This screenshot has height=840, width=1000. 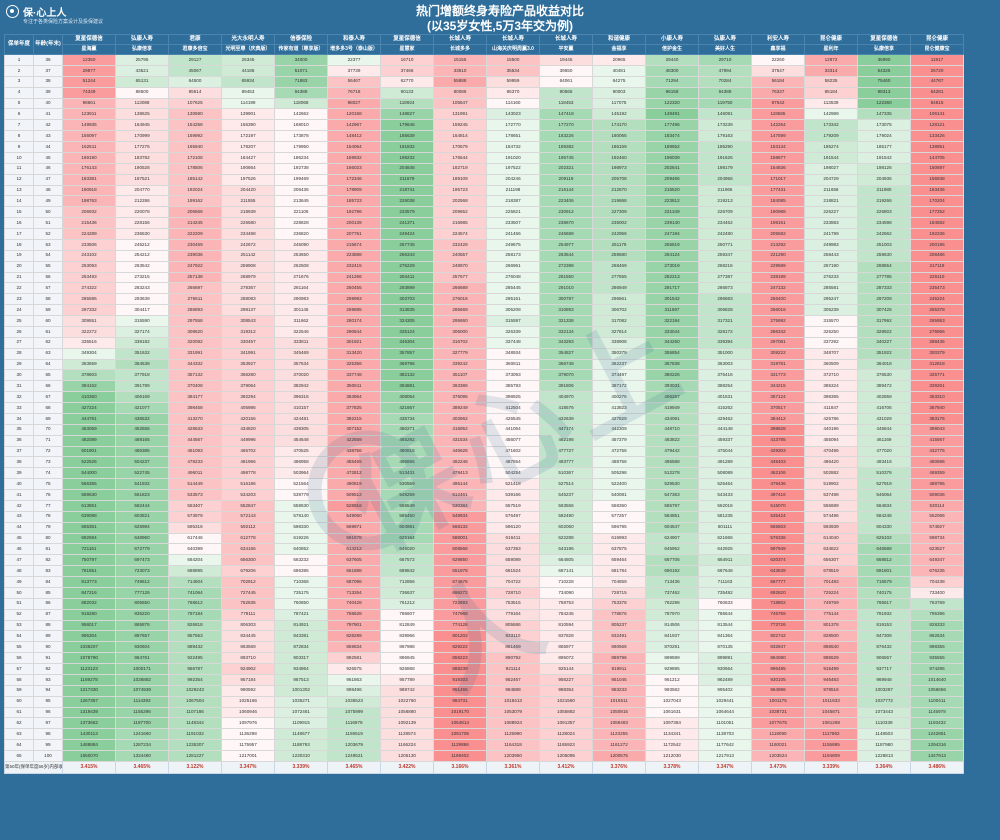 What do you see at coordinates (89, 527) in the screenshot?
I see `value-cell: 665351` at bounding box center [89, 527].